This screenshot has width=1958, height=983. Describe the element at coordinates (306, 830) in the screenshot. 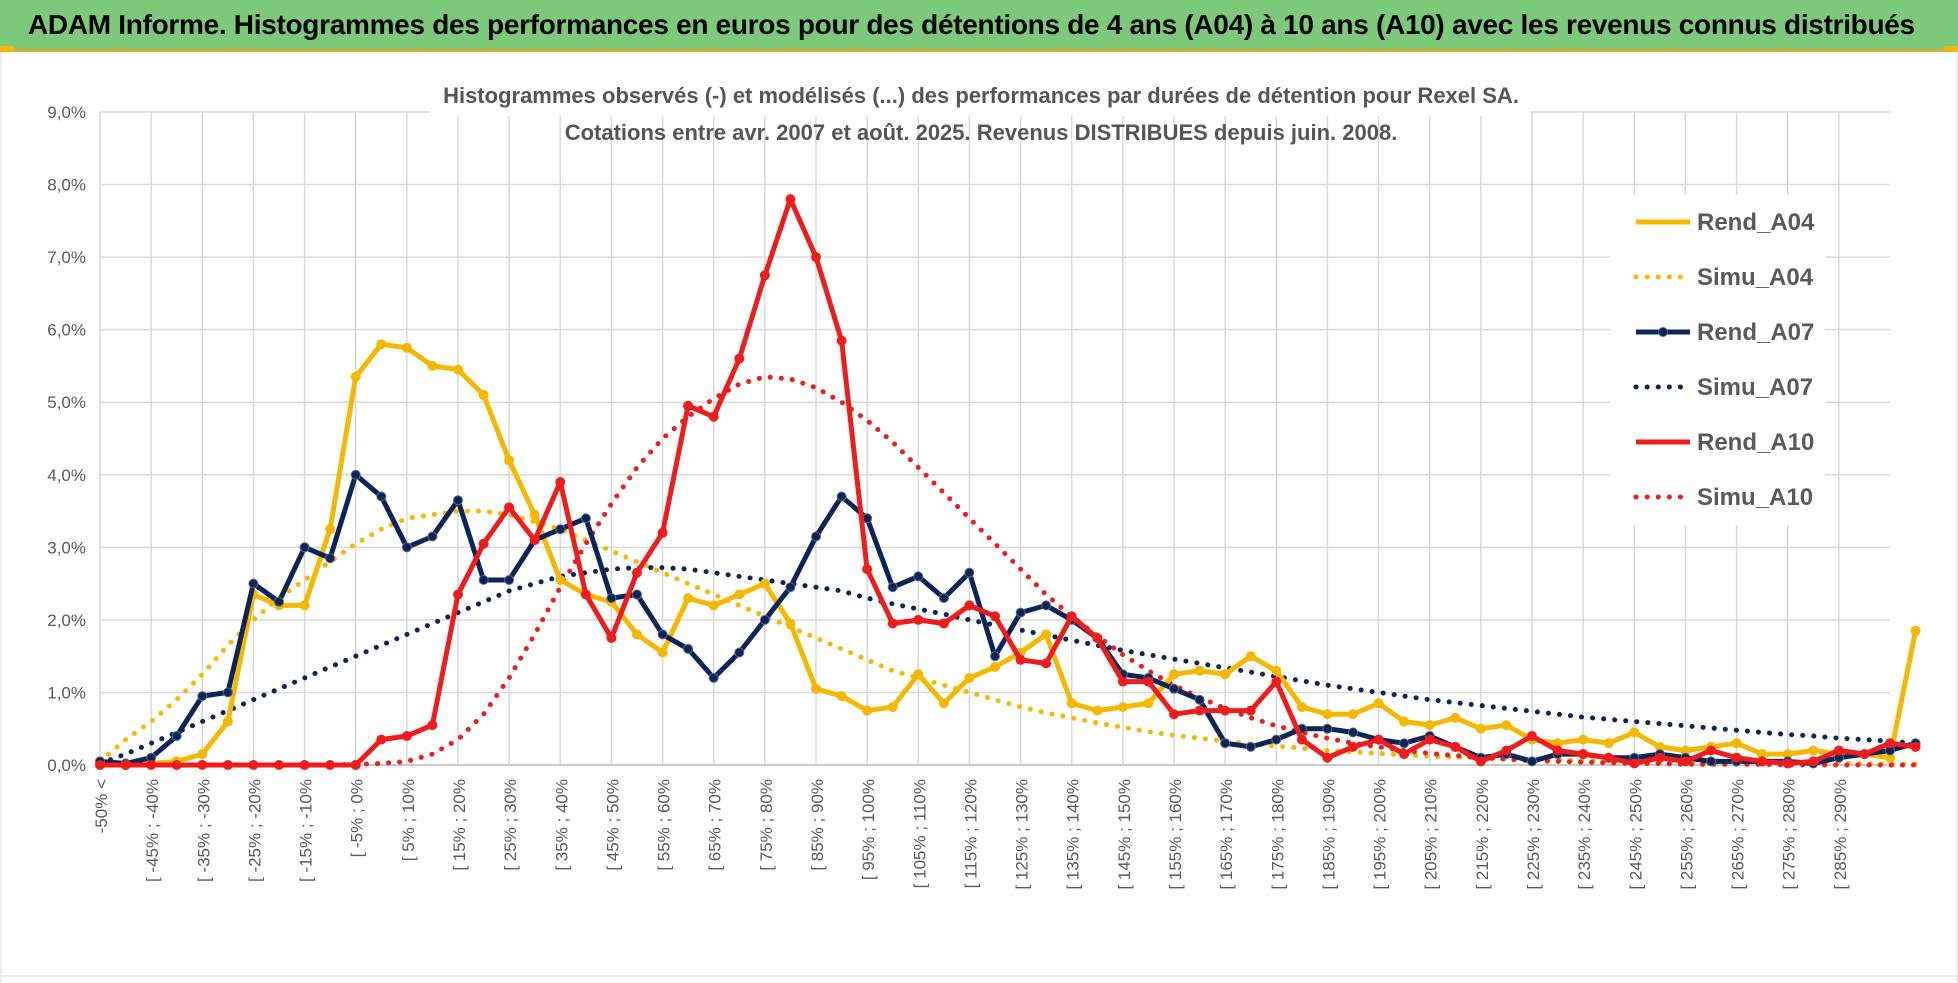

I see `x-tick-label: [ -15% ; -10%` at that location.